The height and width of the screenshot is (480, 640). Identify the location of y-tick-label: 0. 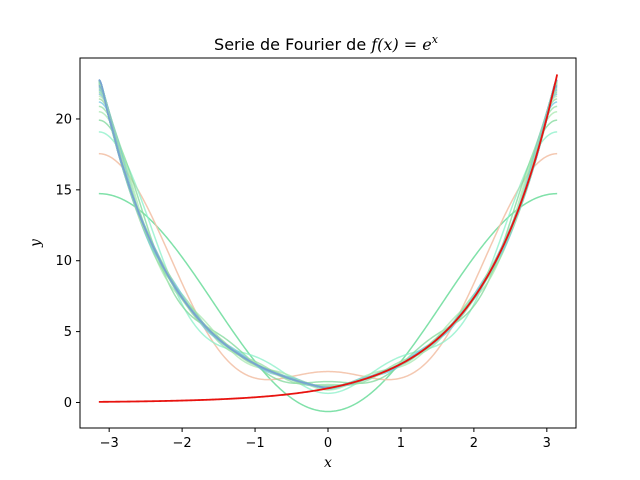
(68, 403).